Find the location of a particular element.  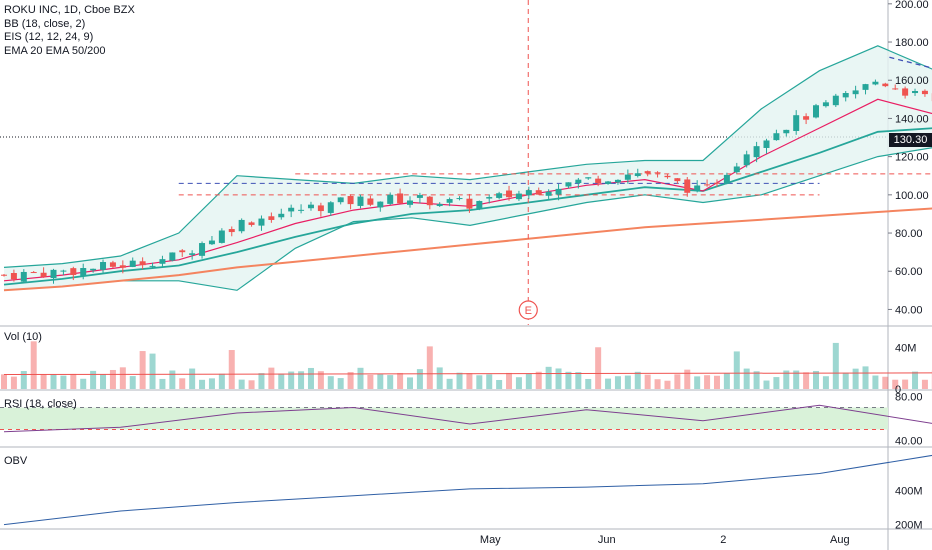

volume-ma-line is located at coordinates (467, 374).